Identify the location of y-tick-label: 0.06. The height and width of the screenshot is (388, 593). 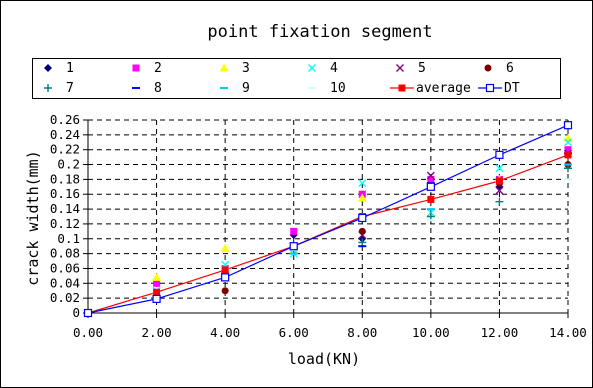
(65, 267).